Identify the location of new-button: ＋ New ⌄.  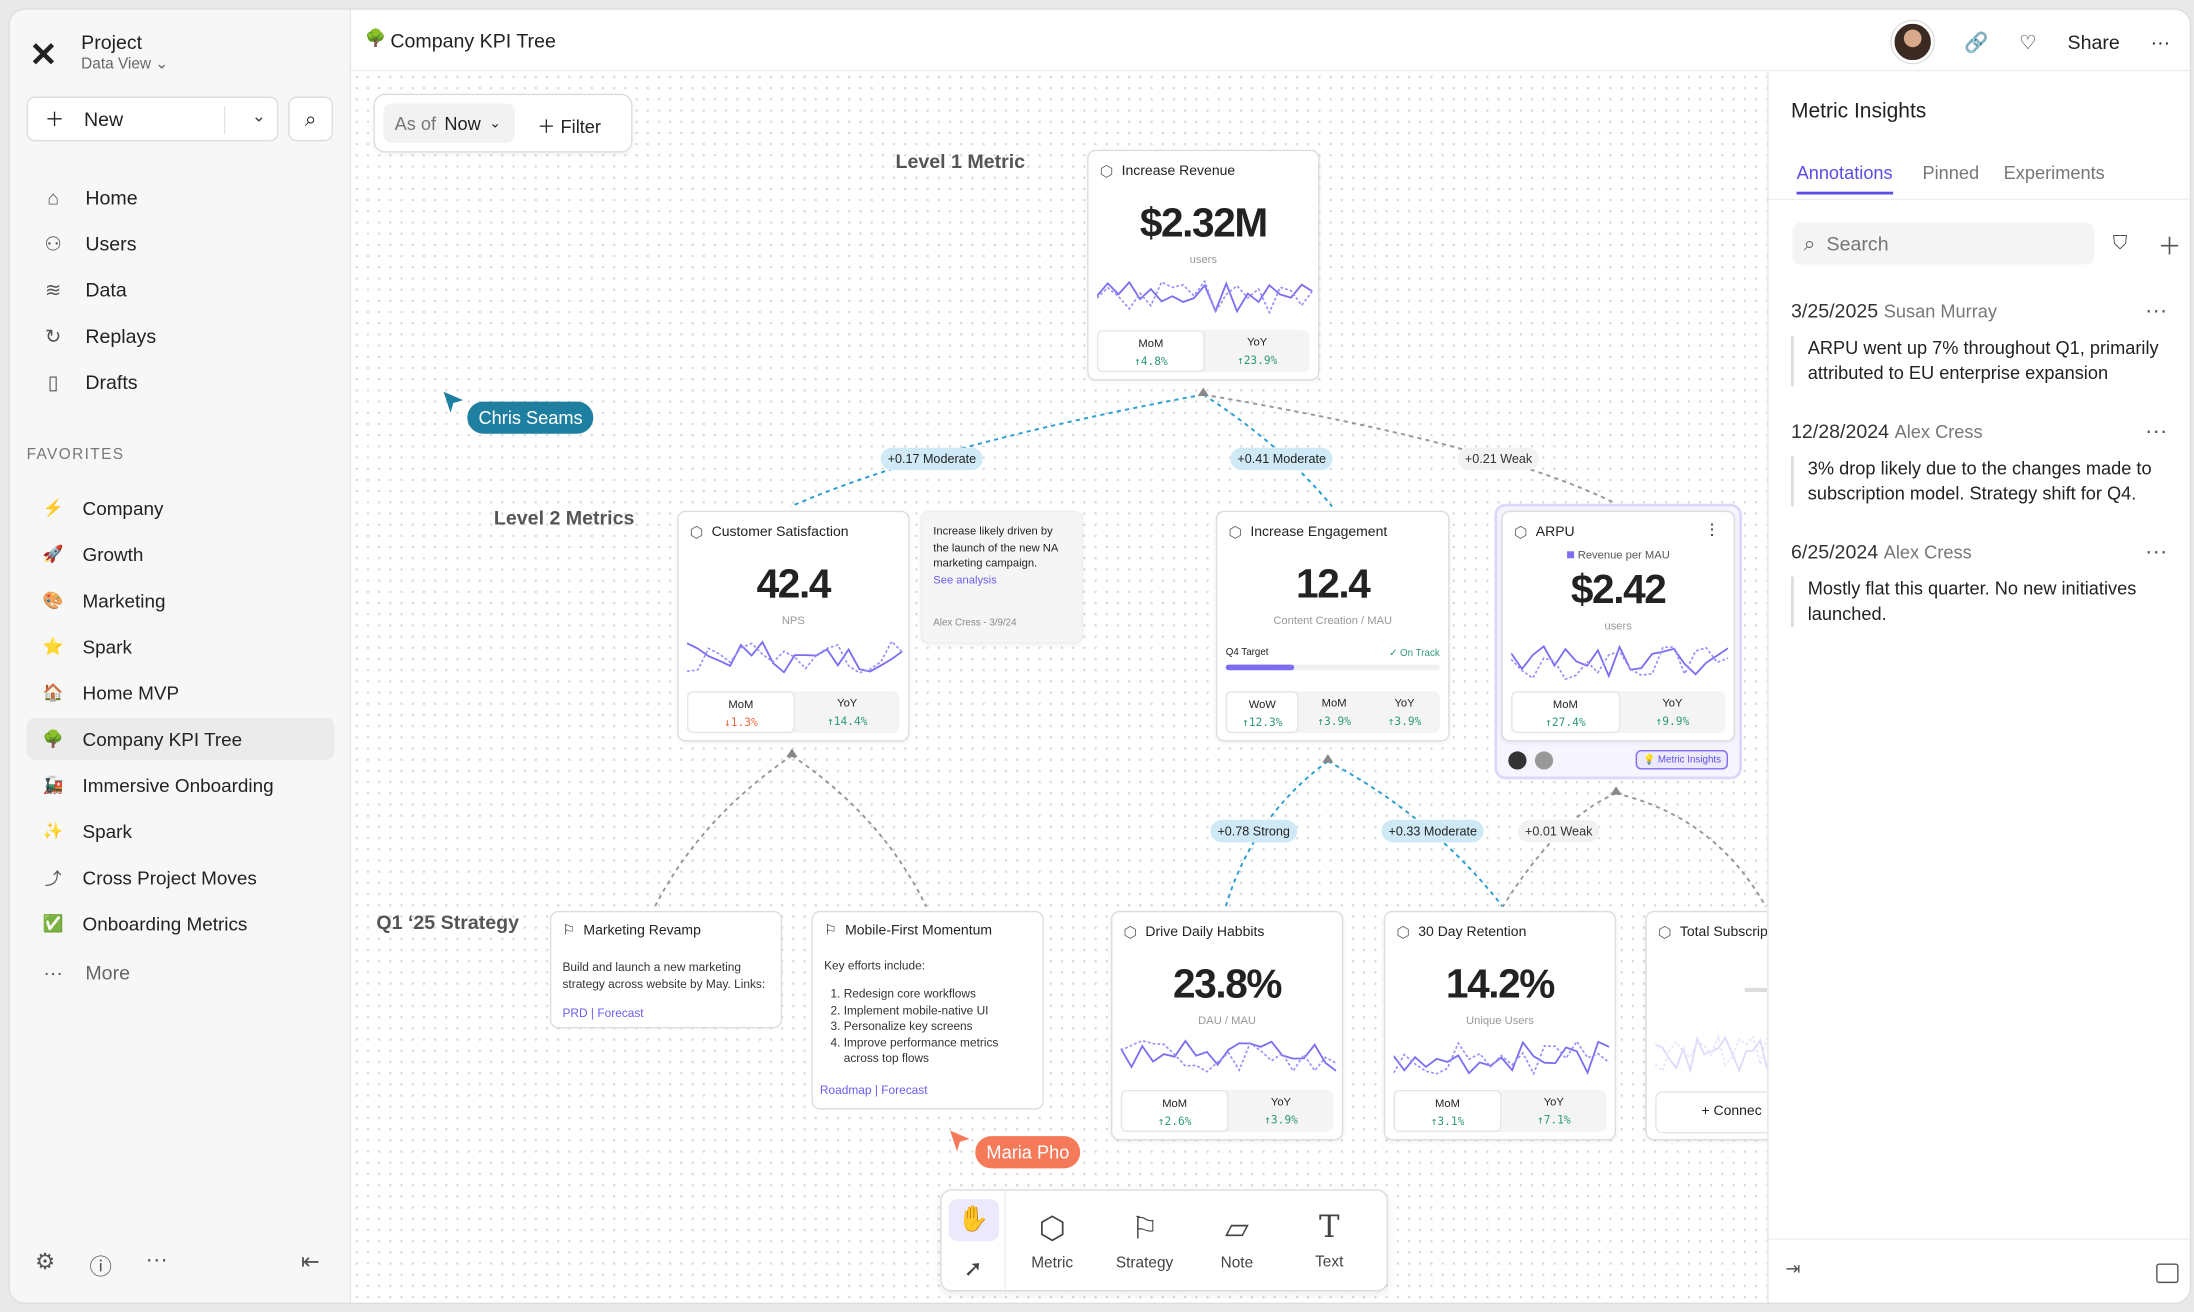
(152, 119).